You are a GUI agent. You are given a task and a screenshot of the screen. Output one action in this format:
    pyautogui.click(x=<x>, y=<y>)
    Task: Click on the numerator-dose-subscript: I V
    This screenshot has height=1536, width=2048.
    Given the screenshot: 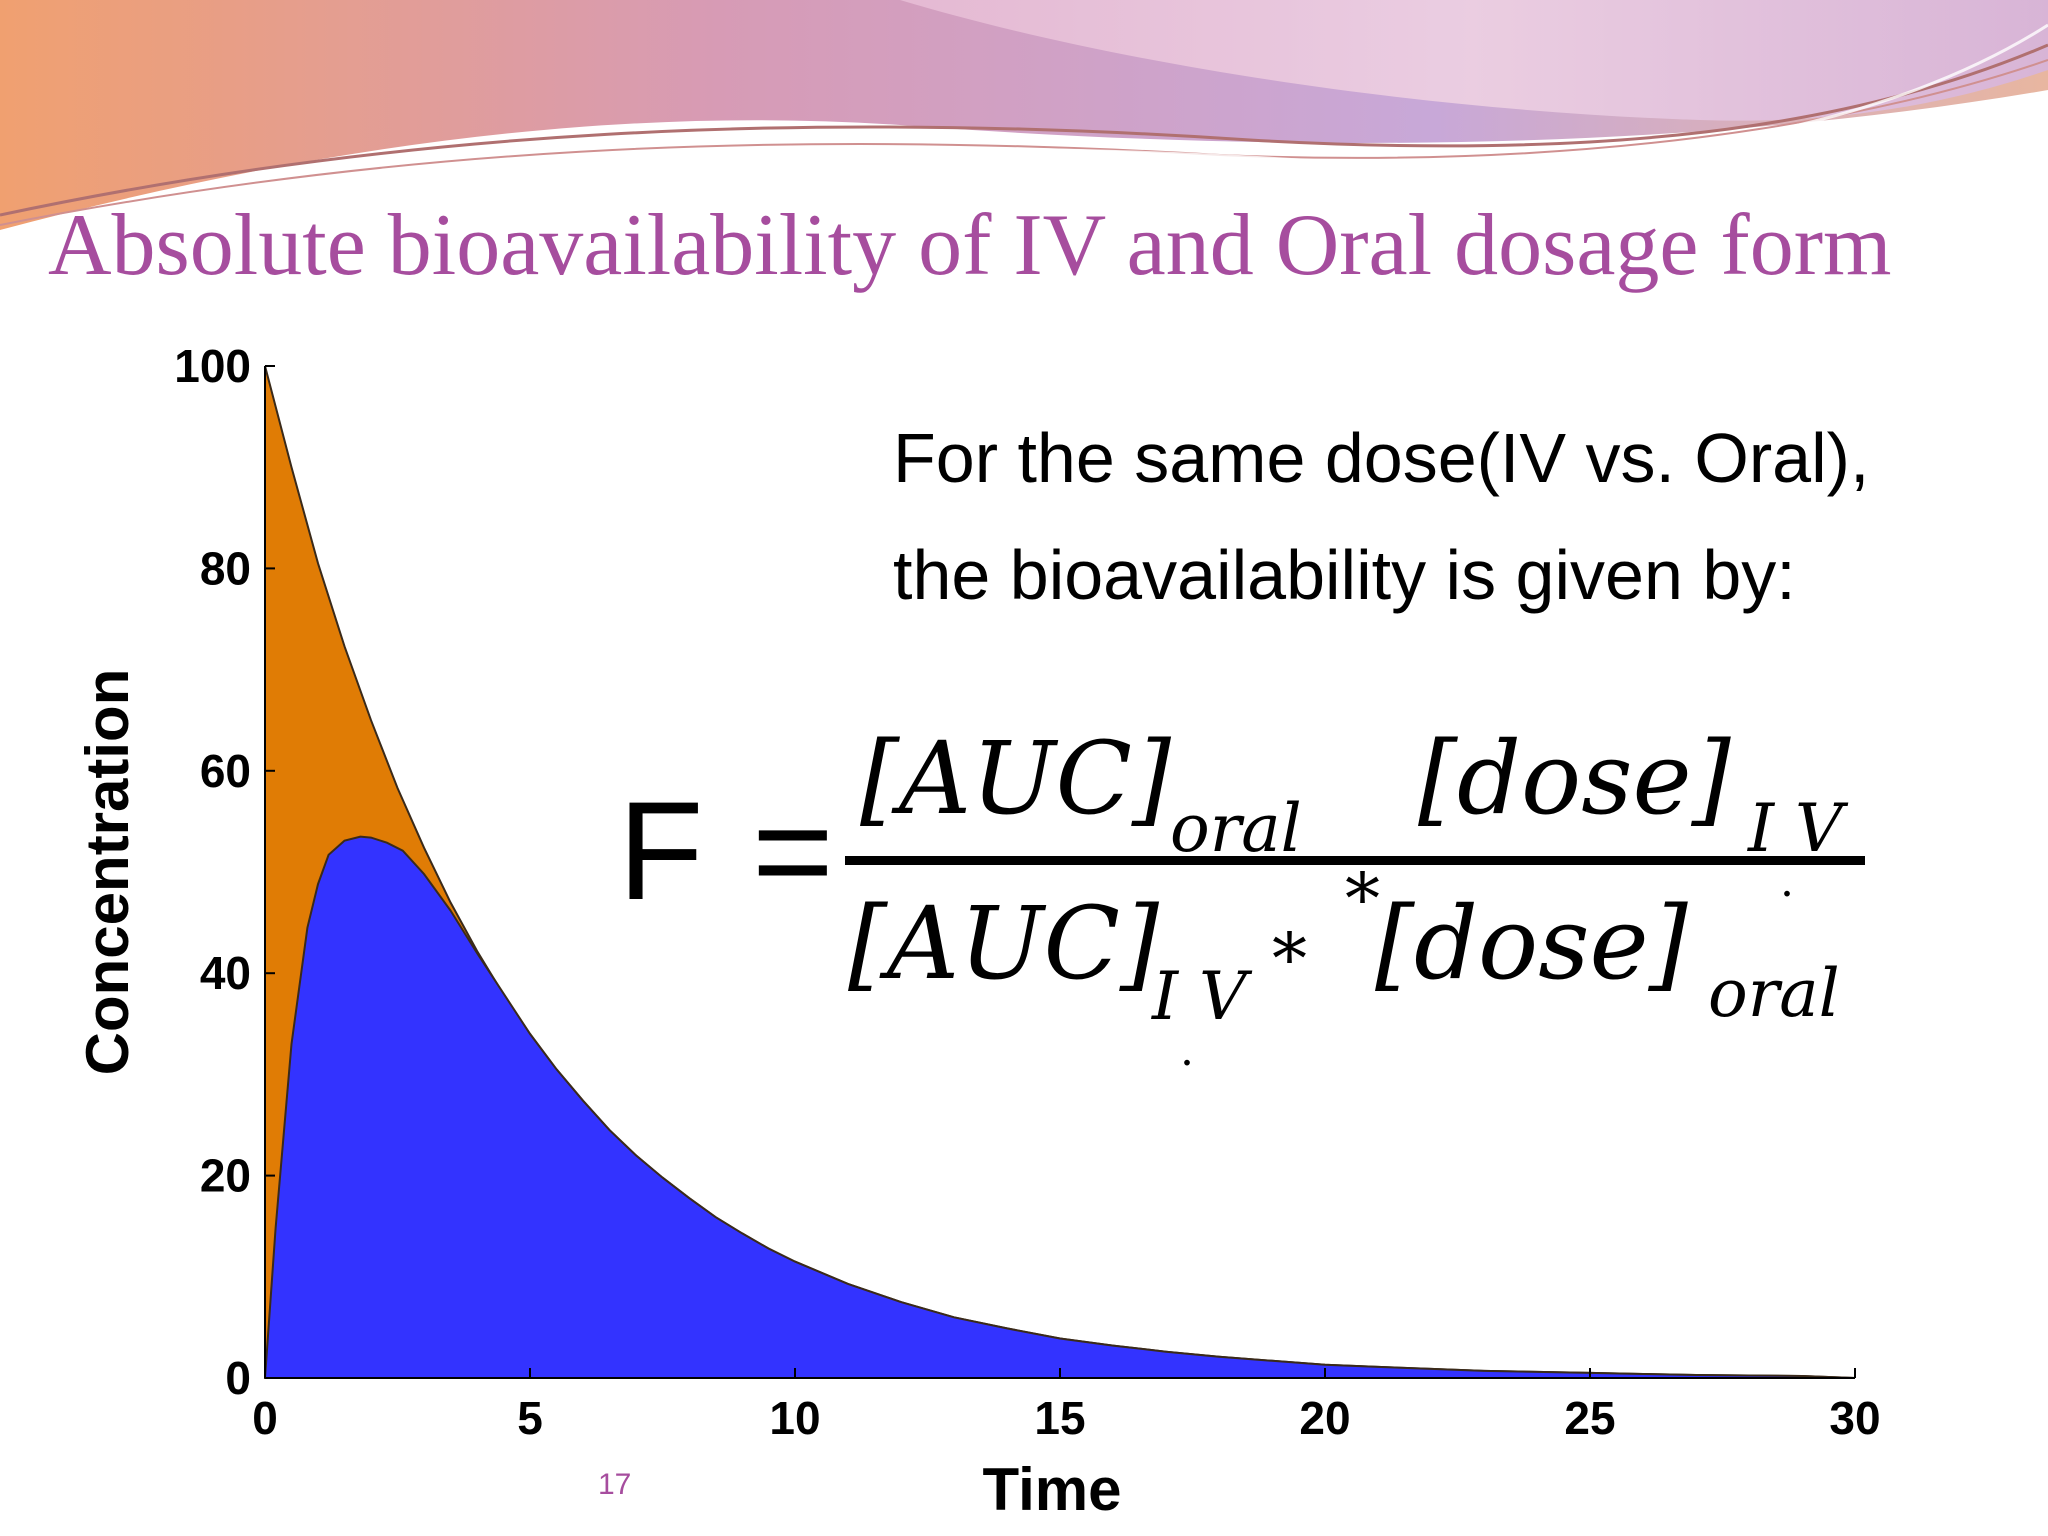 What is the action you would take?
    pyautogui.click(x=1795, y=828)
    